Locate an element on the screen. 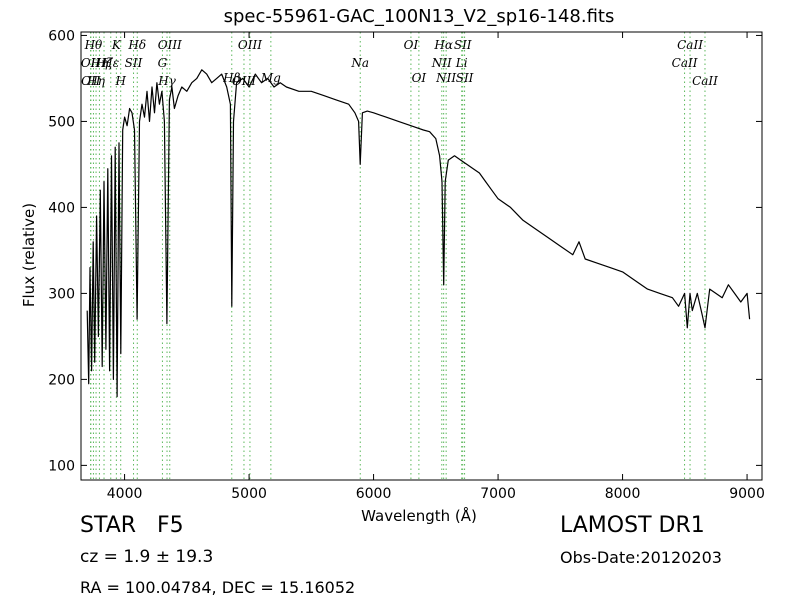  line-label-6: Hε is located at coordinates (110, 63).